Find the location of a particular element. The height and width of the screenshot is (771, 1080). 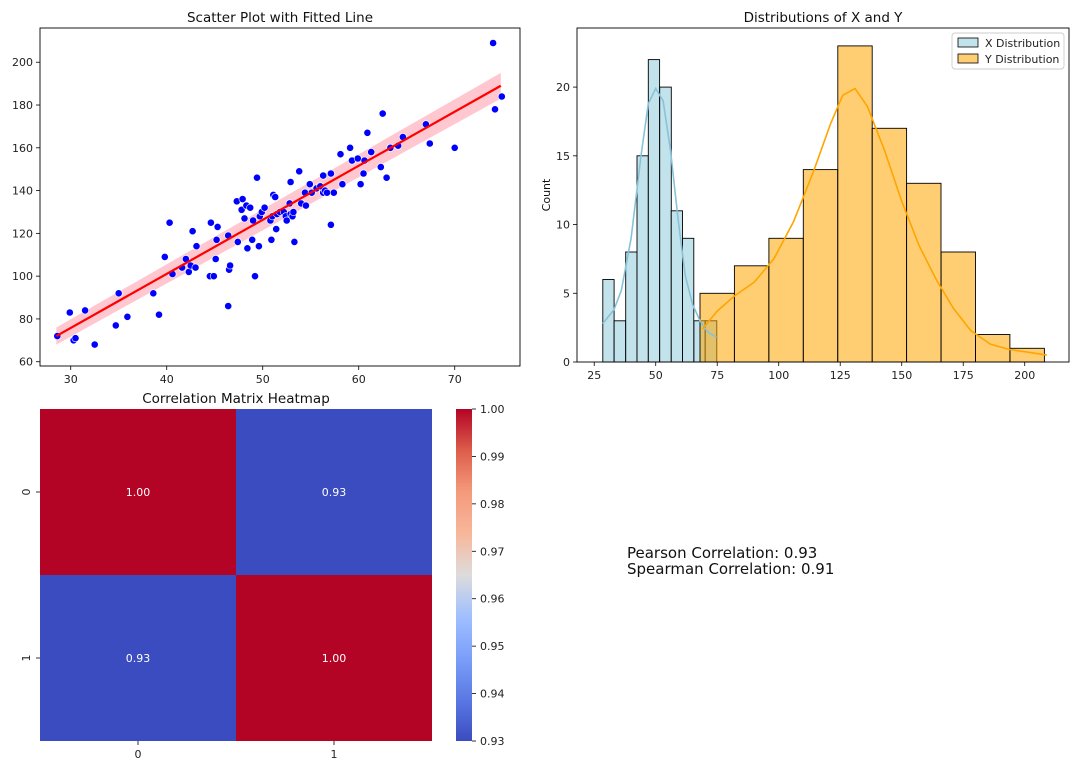

colorbar-tick-label: 0.93 is located at coordinates (492, 741).